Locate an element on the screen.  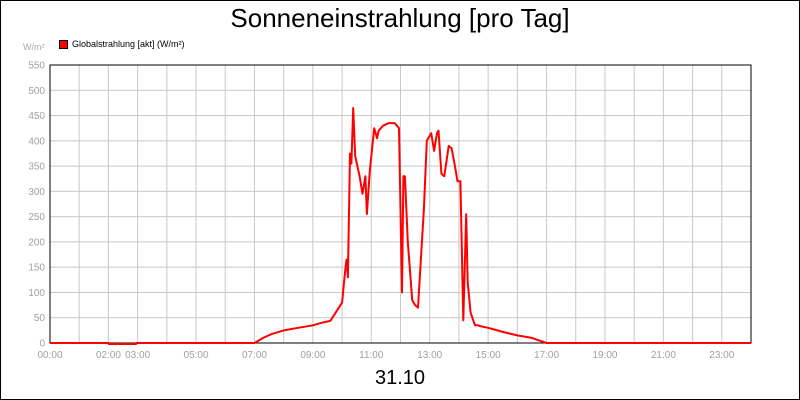
y-tick-label-100: 100 is located at coordinates (36, 293).